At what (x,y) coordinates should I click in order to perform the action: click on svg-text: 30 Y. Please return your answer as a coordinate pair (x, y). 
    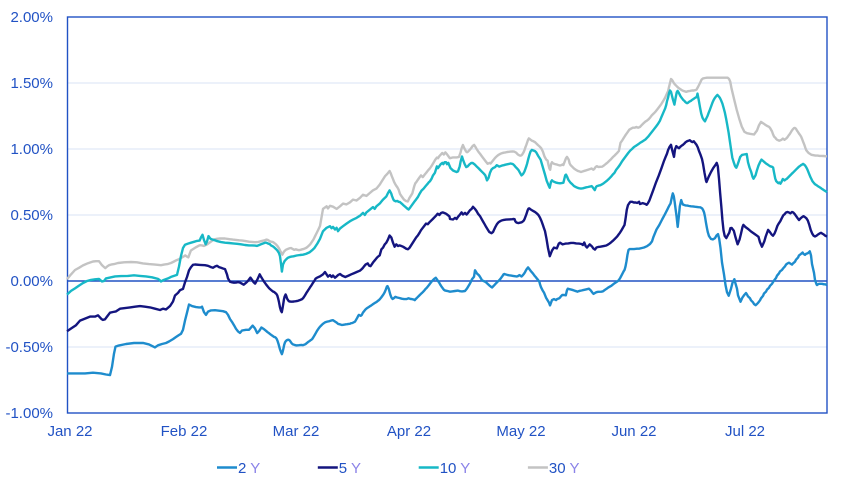
    Looking at the image, I should click on (564, 468).